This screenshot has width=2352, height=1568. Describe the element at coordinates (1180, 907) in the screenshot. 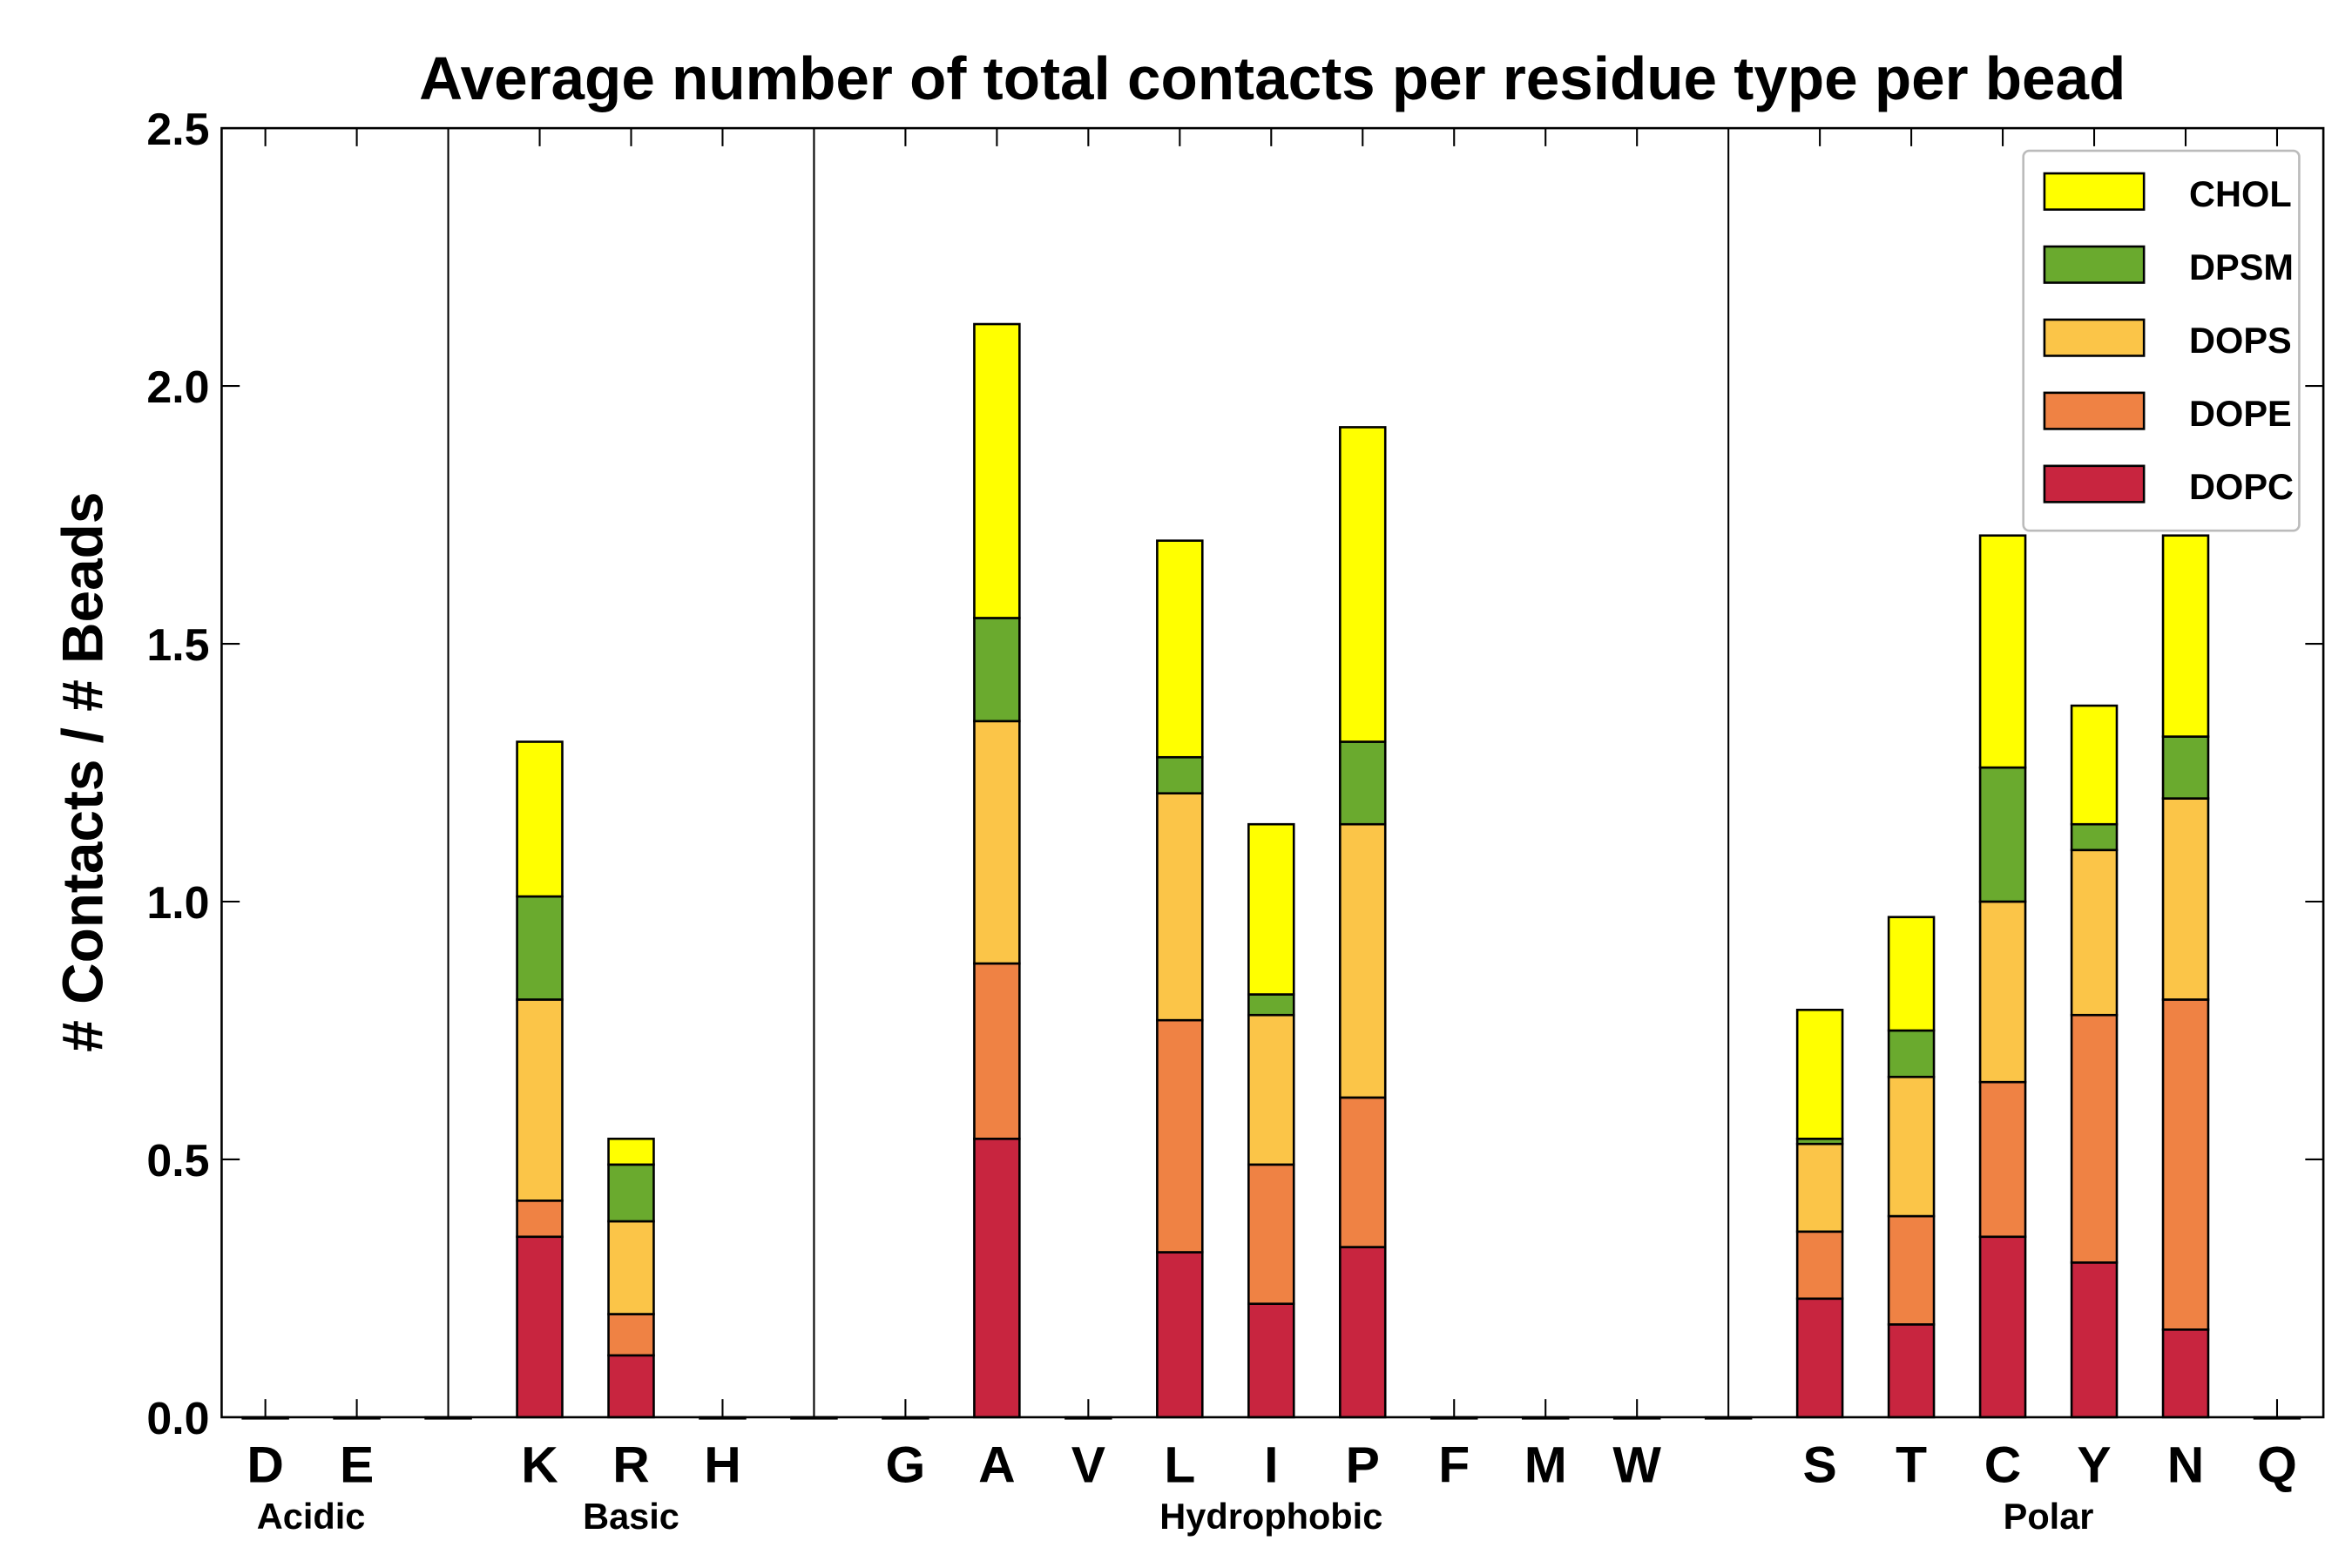

I see `bar-dops-L` at that location.